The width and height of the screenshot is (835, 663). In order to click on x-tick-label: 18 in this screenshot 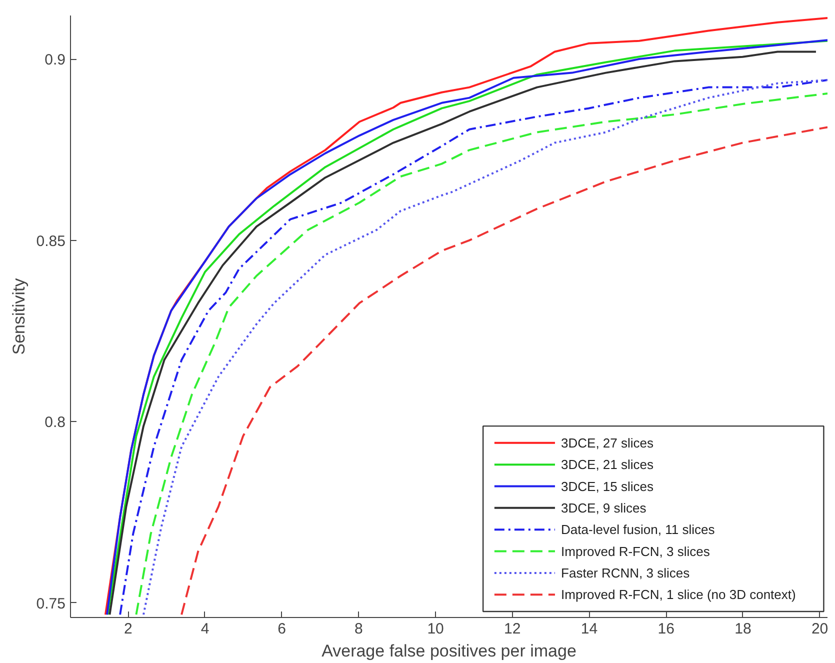, I will do `click(743, 629)`.